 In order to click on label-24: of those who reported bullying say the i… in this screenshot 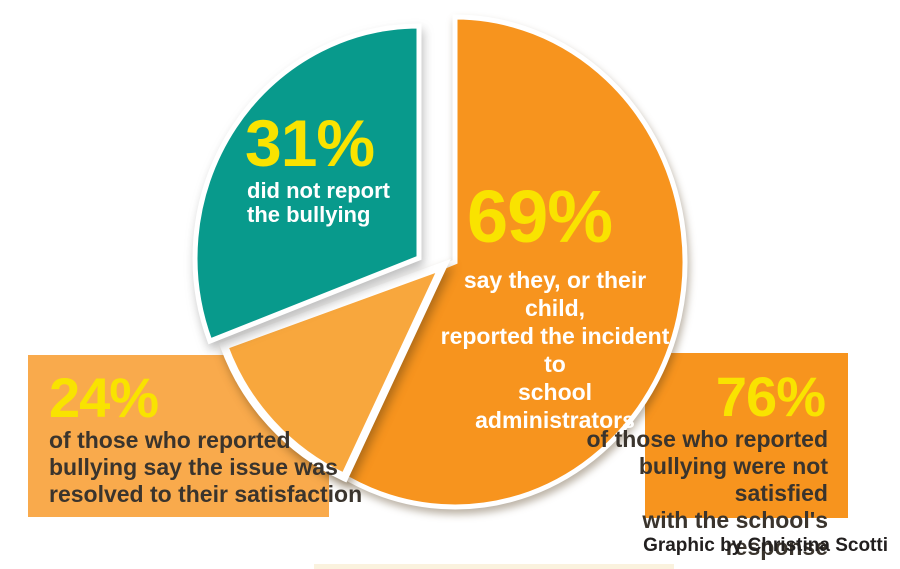, I will do `click(205, 467)`.